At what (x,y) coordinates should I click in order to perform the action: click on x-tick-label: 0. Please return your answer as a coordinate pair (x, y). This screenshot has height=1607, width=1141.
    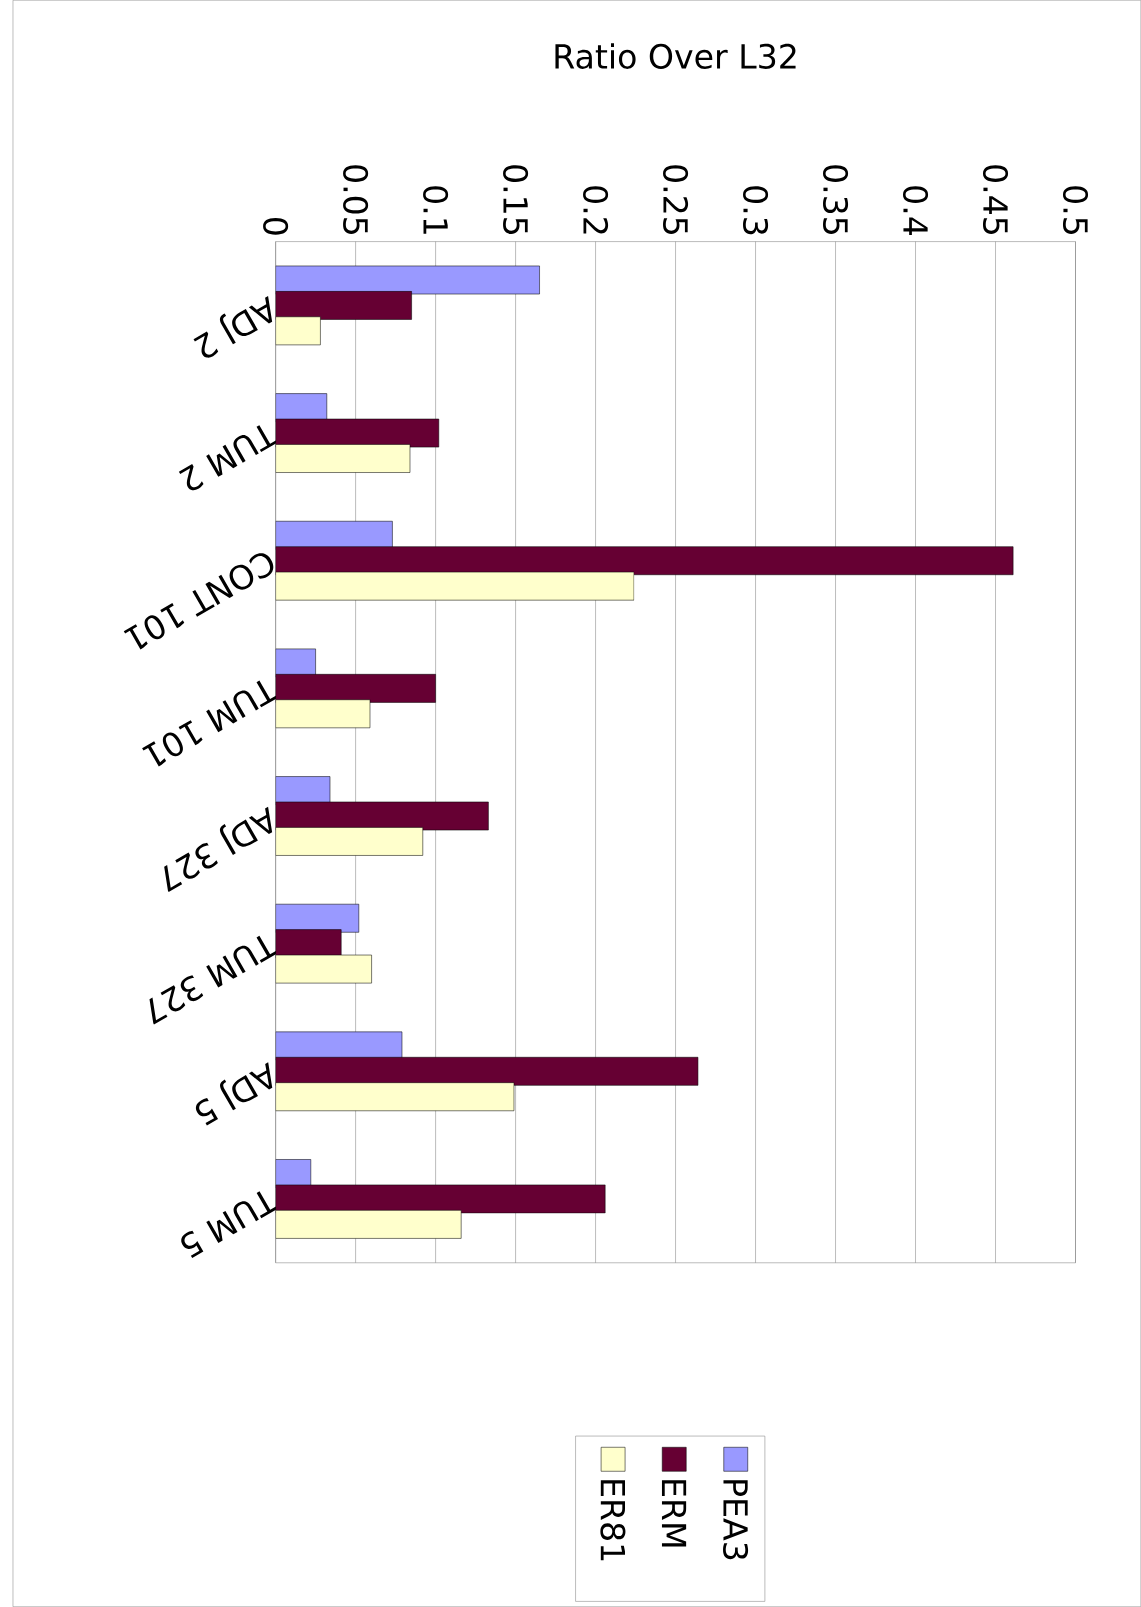
    Looking at the image, I should click on (276, 226).